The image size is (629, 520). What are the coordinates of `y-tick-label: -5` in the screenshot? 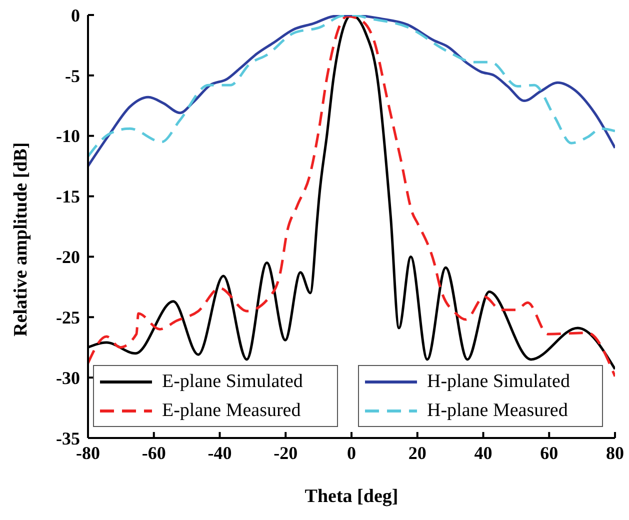 It's located at (72, 76).